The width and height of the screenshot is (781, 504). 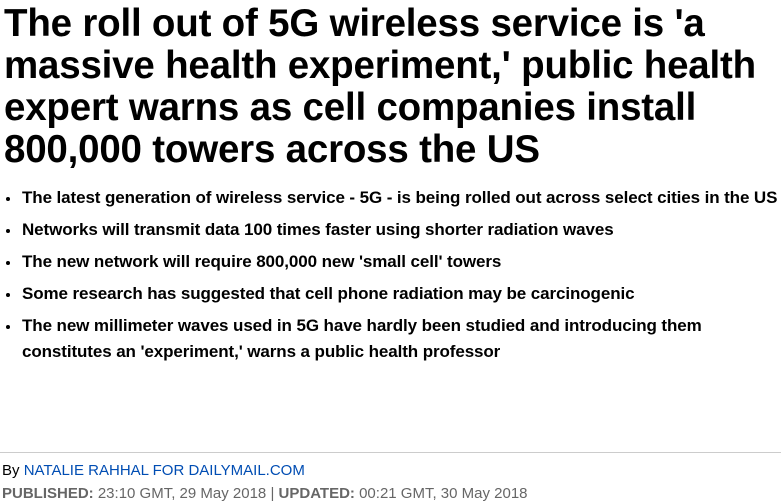 What do you see at coordinates (164, 470) in the screenshot?
I see `author-link: NATALIE RAHHAL FOR DAILYMAIL.COM` at bounding box center [164, 470].